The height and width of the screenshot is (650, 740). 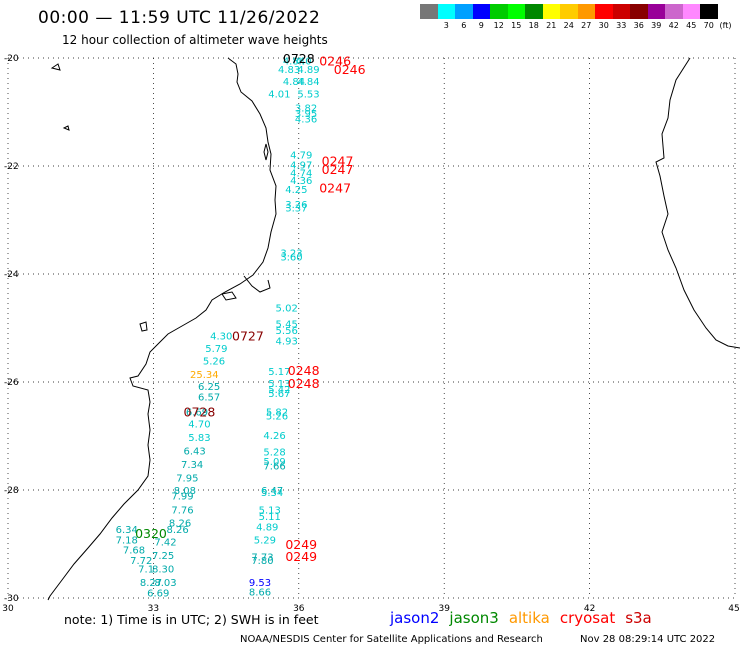 What do you see at coordinates (697, 203) in the screenshot?
I see `madagascar-coastline` at bounding box center [697, 203].